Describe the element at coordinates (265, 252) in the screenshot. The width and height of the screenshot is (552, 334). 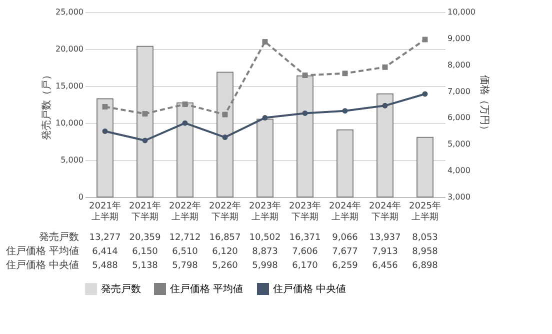
I see `data-label: 8,873` at that location.